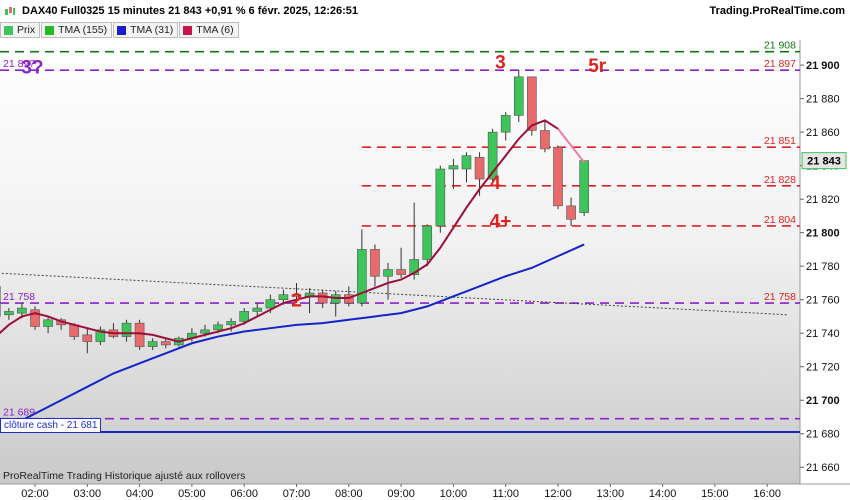 The height and width of the screenshot is (500, 850). I want to click on y-tick-label: 21 820, so click(823, 200).